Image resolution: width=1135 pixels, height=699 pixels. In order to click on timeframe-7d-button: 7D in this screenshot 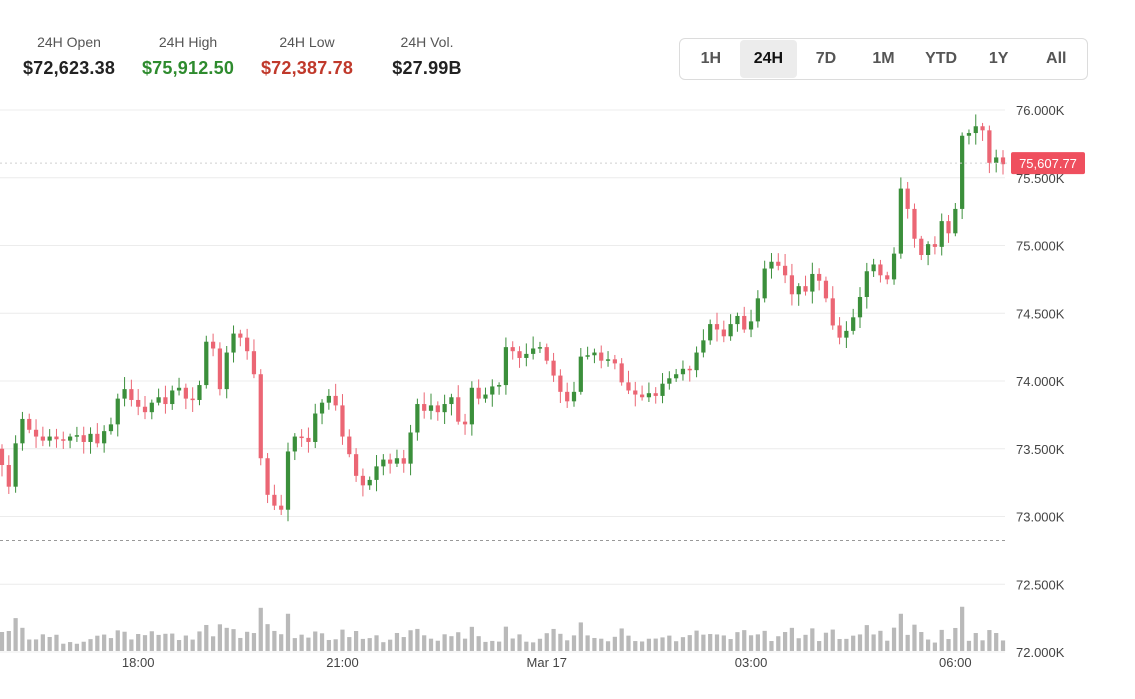, I will do `click(826, 58)`.